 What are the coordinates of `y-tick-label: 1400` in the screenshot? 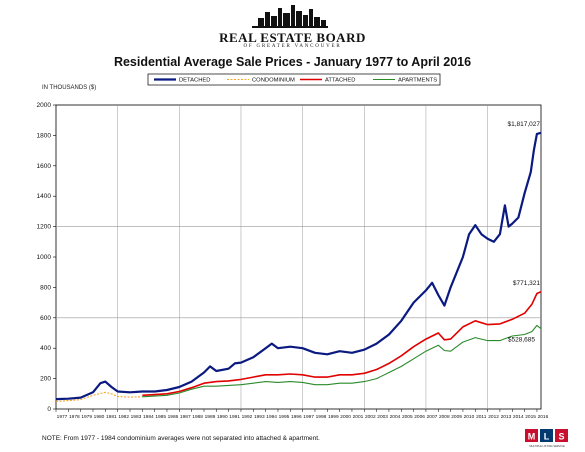 It's located at (44, 196).